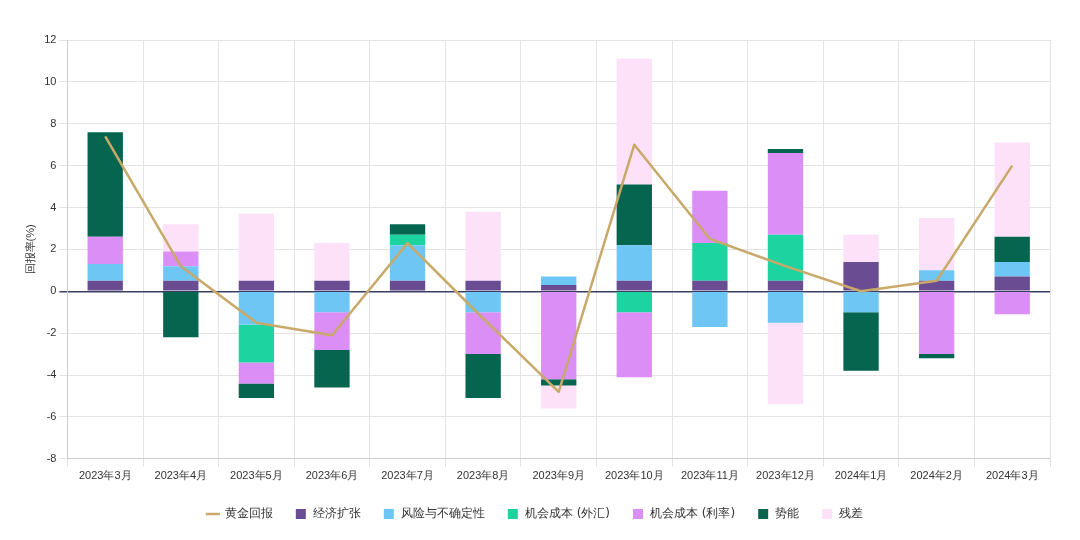 This screenshot has width=1080, height=540. Describe the element at coordinates (50, 80) in the screenshot. I see `y-tick-label: 10` at that location.